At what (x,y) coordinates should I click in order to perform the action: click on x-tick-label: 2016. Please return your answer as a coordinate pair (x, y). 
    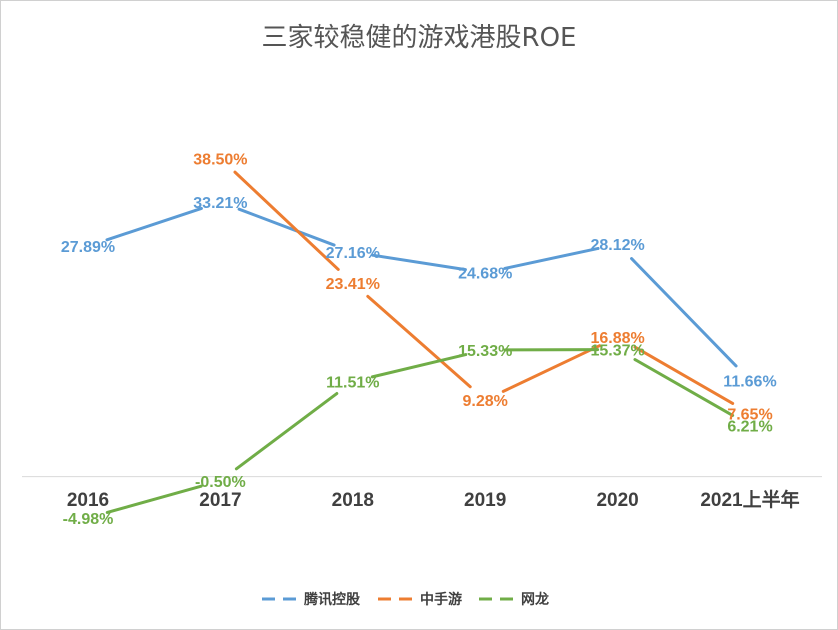
    Looking at the image, I should click on (88, 500).